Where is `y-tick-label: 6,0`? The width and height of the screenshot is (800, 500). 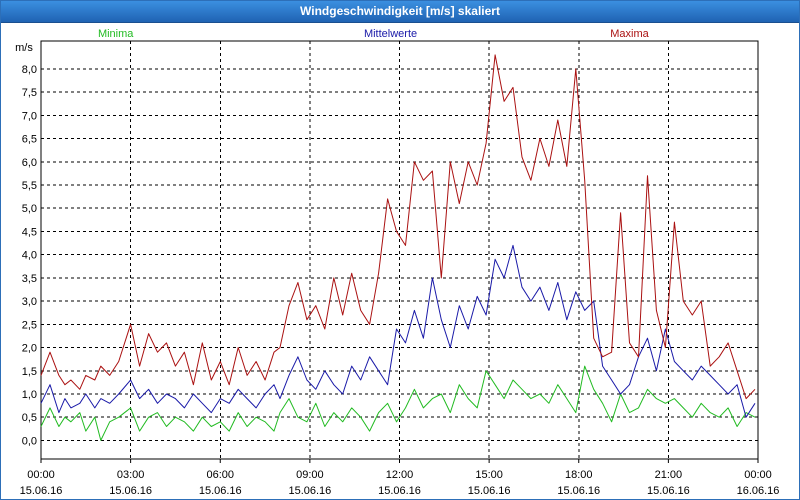 y-tick-label: 6,0 is located at coordinates (29, 163).